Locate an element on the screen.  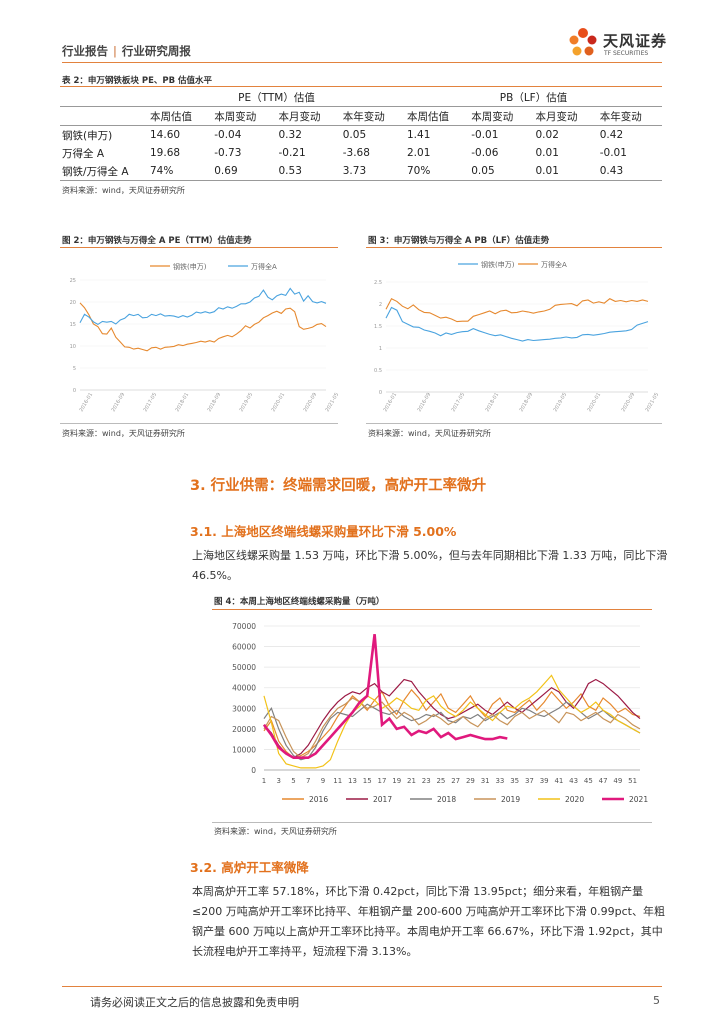
row-label: 钢铁(申万) is located at coordinates (87, 135).